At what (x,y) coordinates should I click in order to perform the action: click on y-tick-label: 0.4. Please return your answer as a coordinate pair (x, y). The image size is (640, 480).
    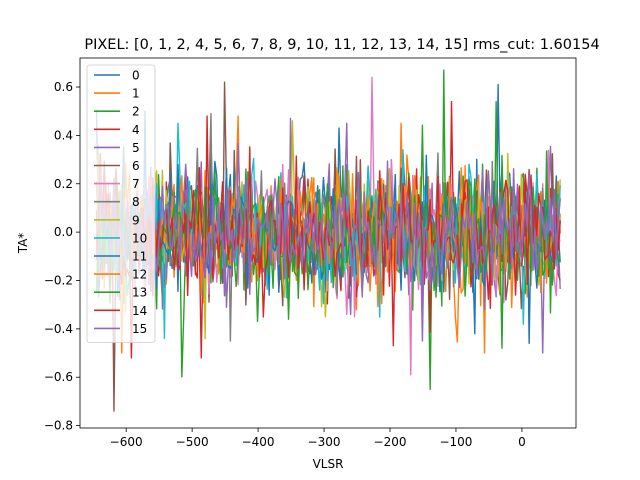
    Looking at the image, I should click on (63, 135).